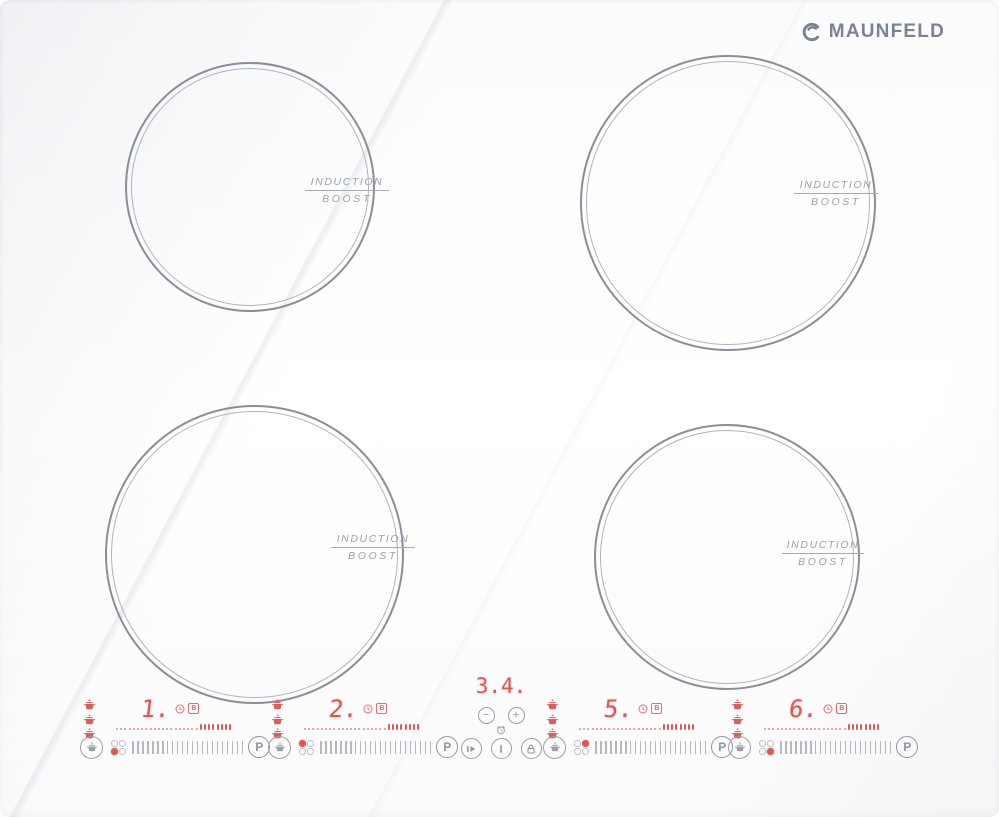  I want to click on timer-minus-button: −, so click(486, 715).